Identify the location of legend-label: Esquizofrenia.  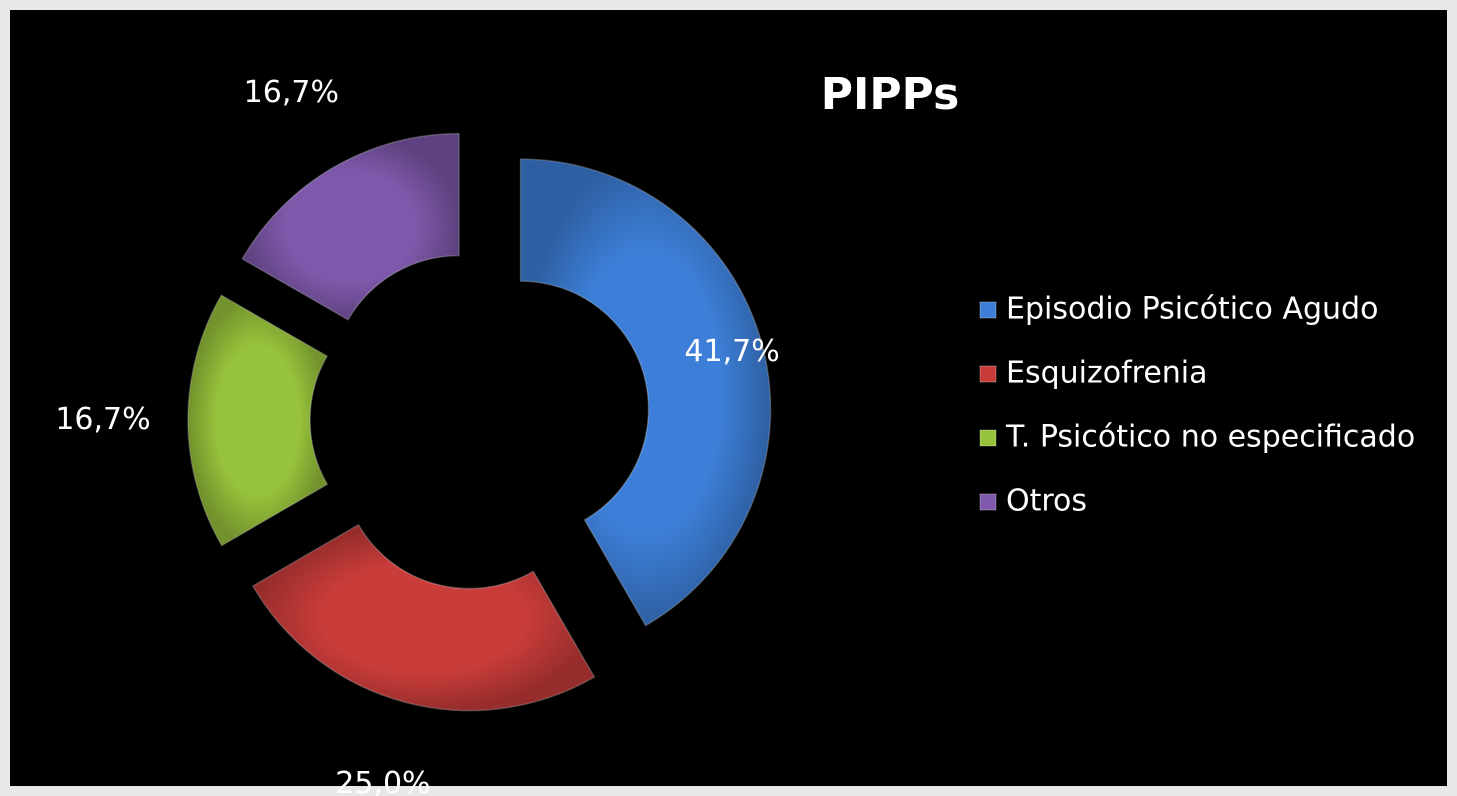
(1107, 373).